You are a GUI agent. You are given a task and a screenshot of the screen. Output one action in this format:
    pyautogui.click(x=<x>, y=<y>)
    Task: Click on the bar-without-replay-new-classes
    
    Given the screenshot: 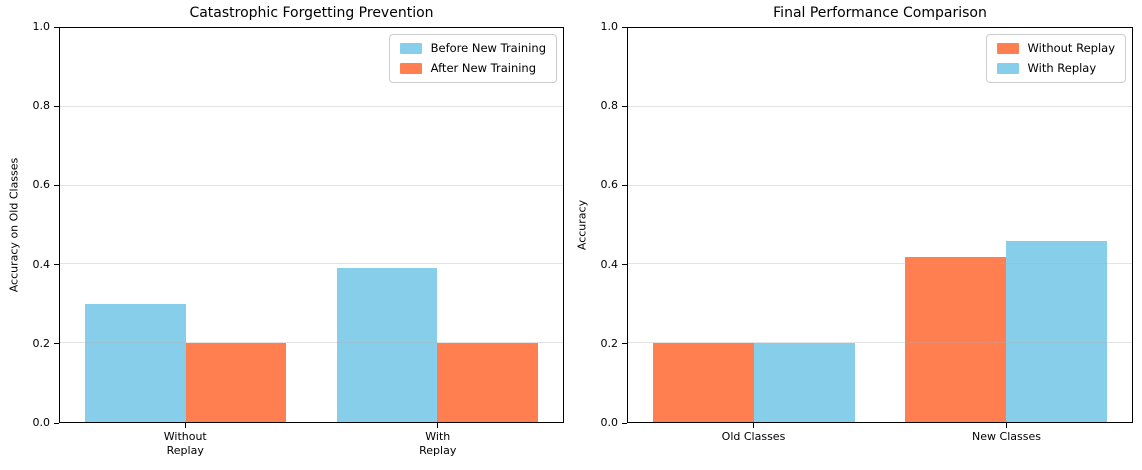 What is the action you would take?
    pyautogui.click(x=955, y=339)
    